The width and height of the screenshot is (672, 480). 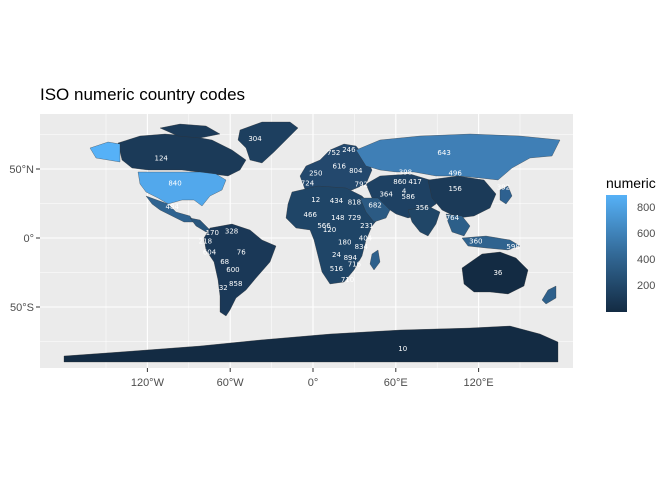 I want to click on country-code-label: 604, so click(x=210, y=252).